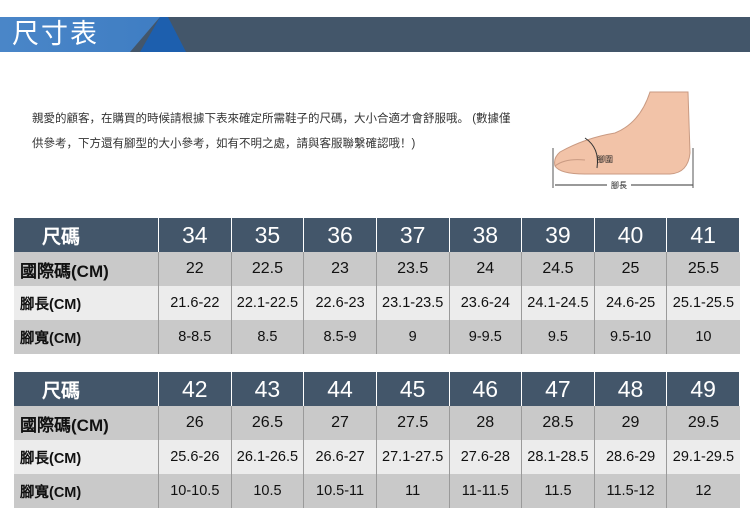 The image size is (750, 523). I want to click on header-accent, so click(80, 34).